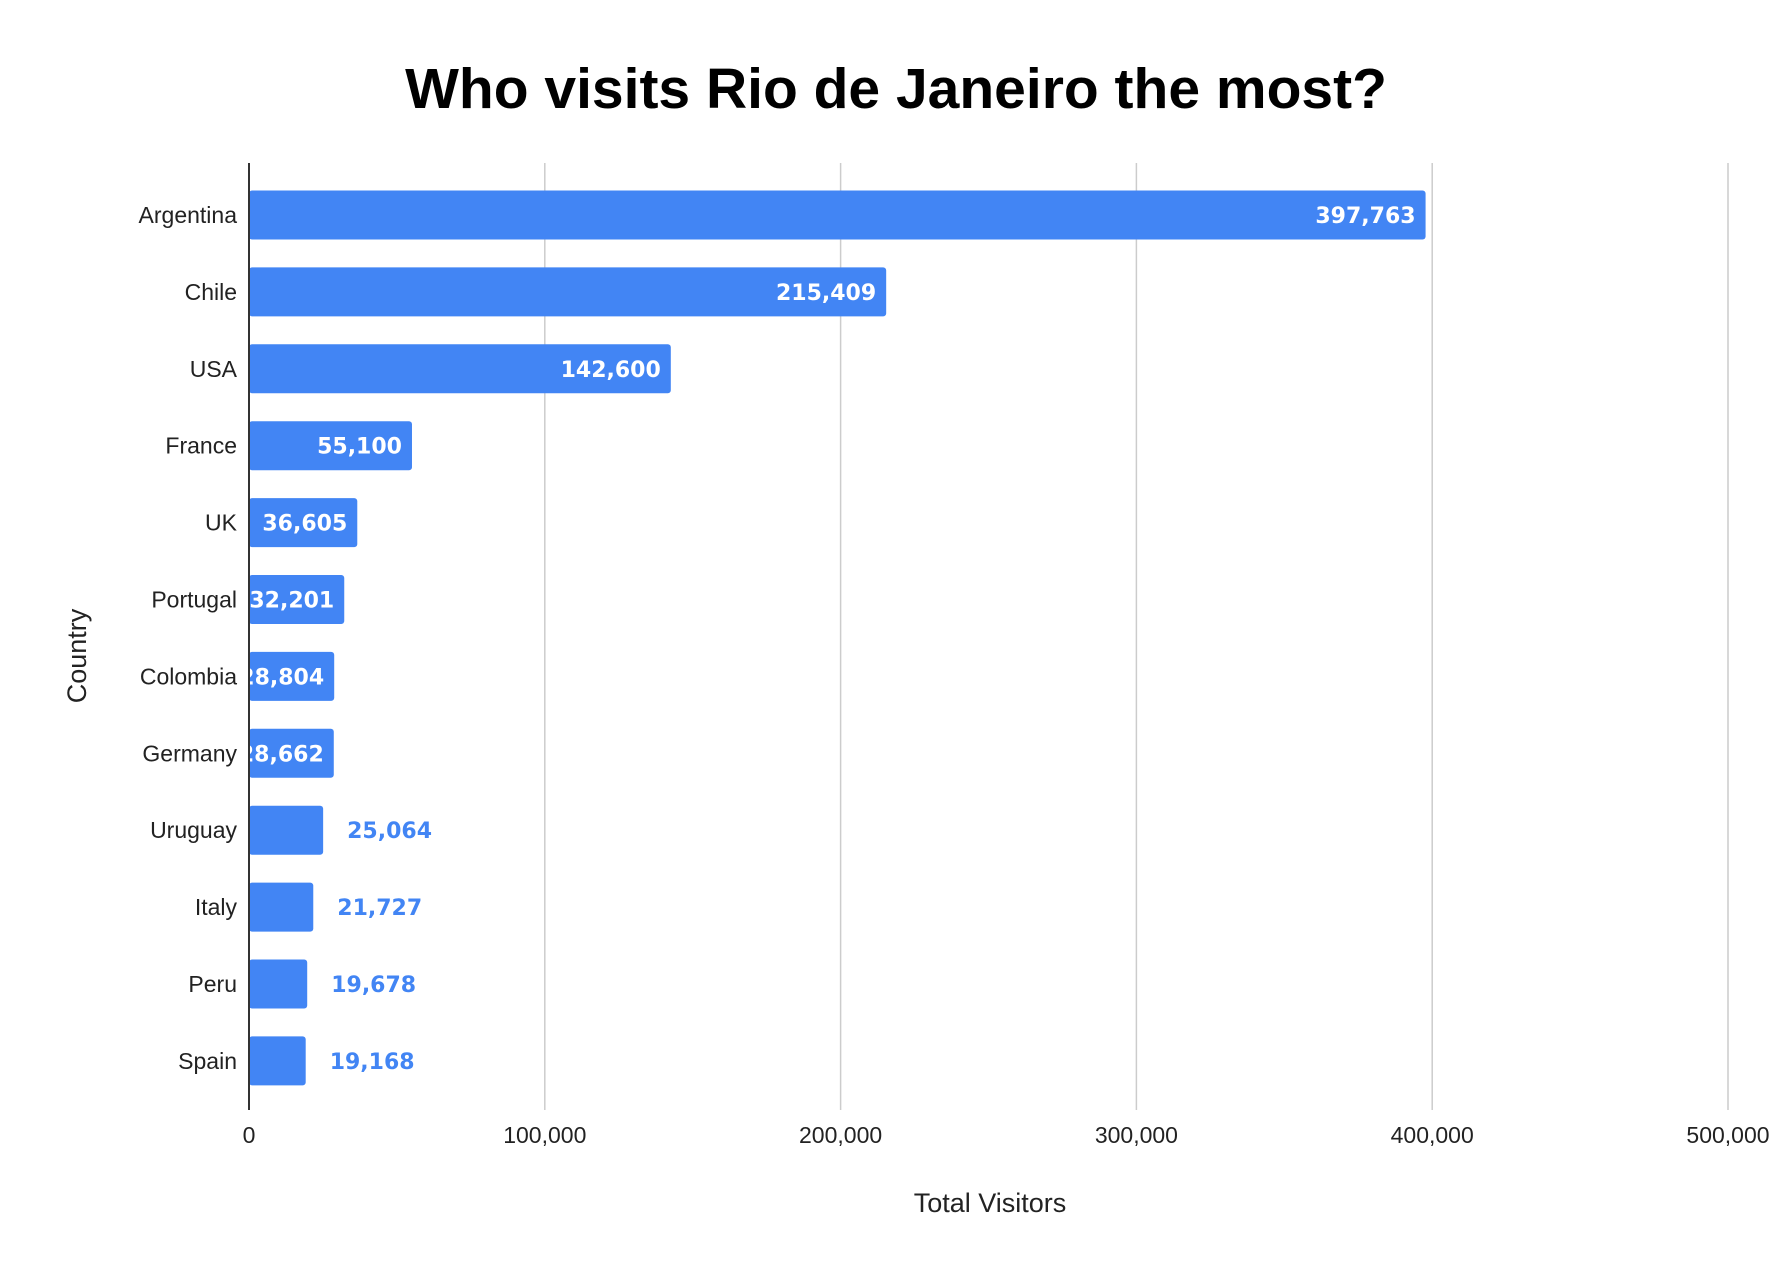 This screenshot has height=1282, width=1792. Describe the element at coordinates (359, 447) in the screenshot. I see `data-label: 55,100` at that location.